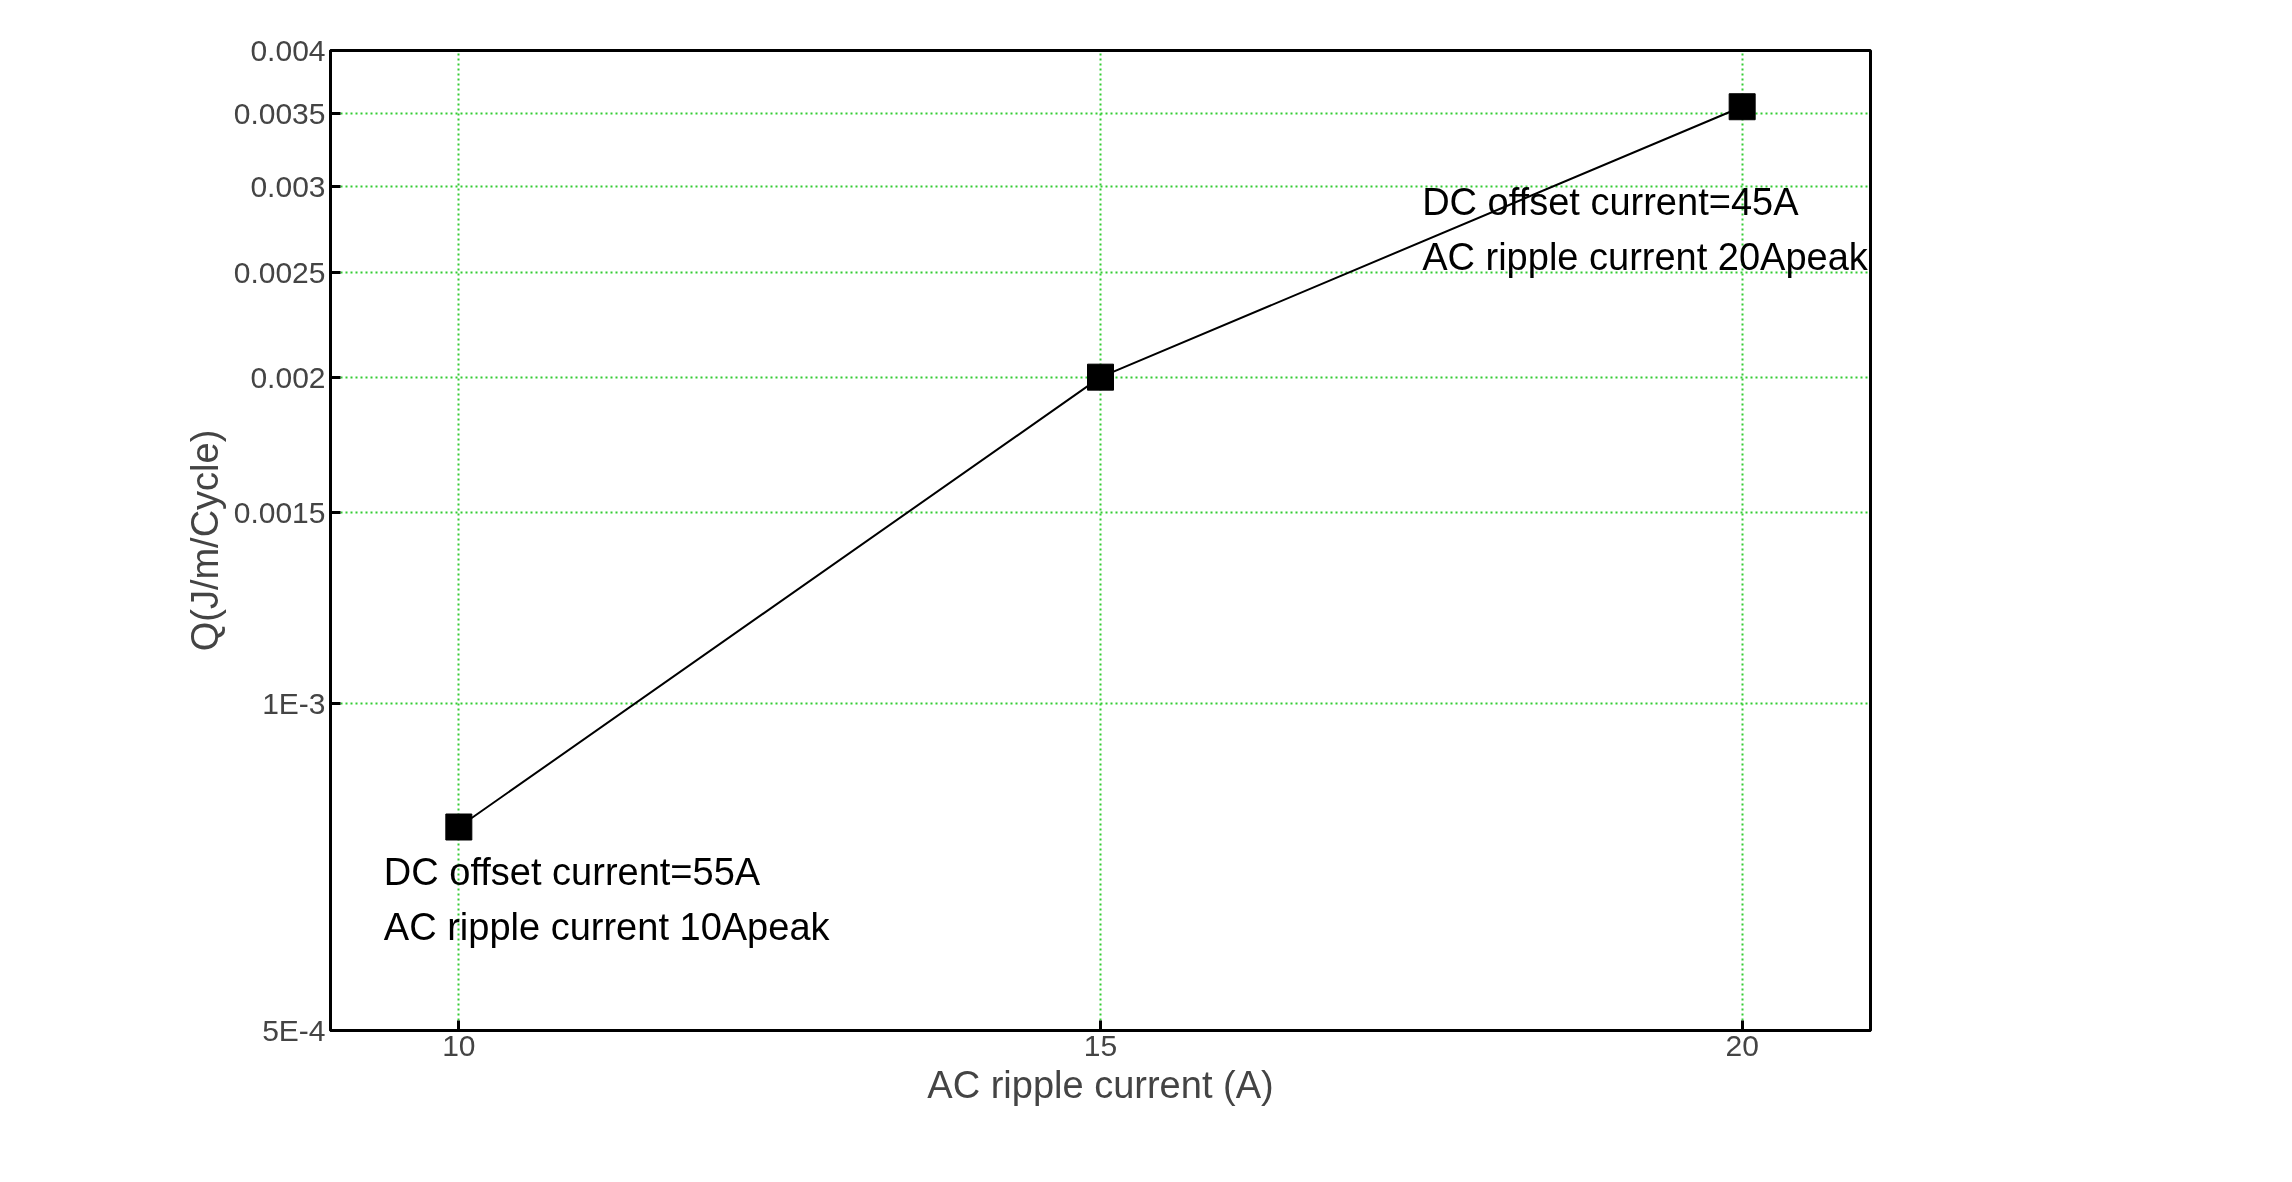 The image size is (2292, 1182). Describe the element at coordinates (279, 113) in the screenshot. I see `y-tick-label: 0.0035` at that location.